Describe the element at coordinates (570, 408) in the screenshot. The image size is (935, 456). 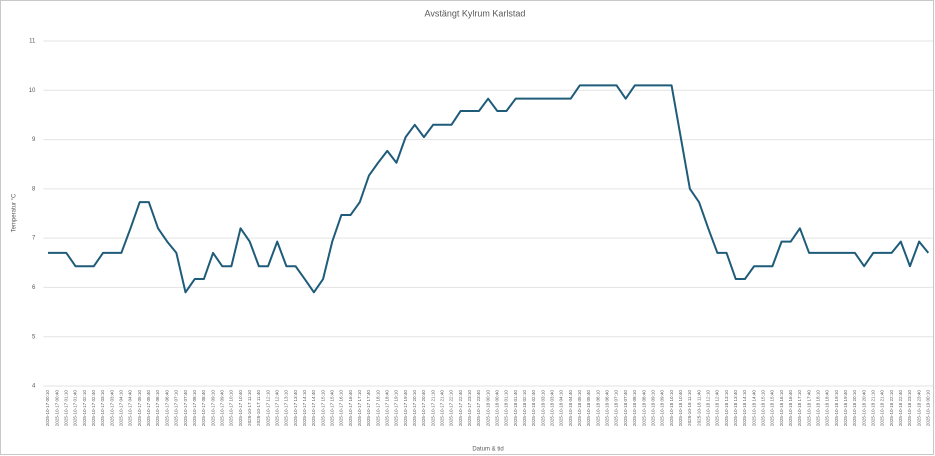
I see `x-tick-label: 2025-10-18 04:40` at that location.